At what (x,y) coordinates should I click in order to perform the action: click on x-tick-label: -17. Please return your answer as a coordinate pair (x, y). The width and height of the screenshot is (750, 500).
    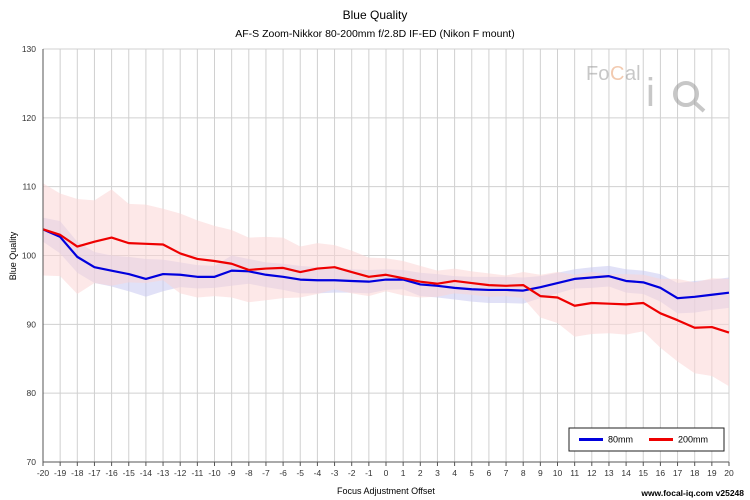
    Looking at the image, I should click on (94, 473).